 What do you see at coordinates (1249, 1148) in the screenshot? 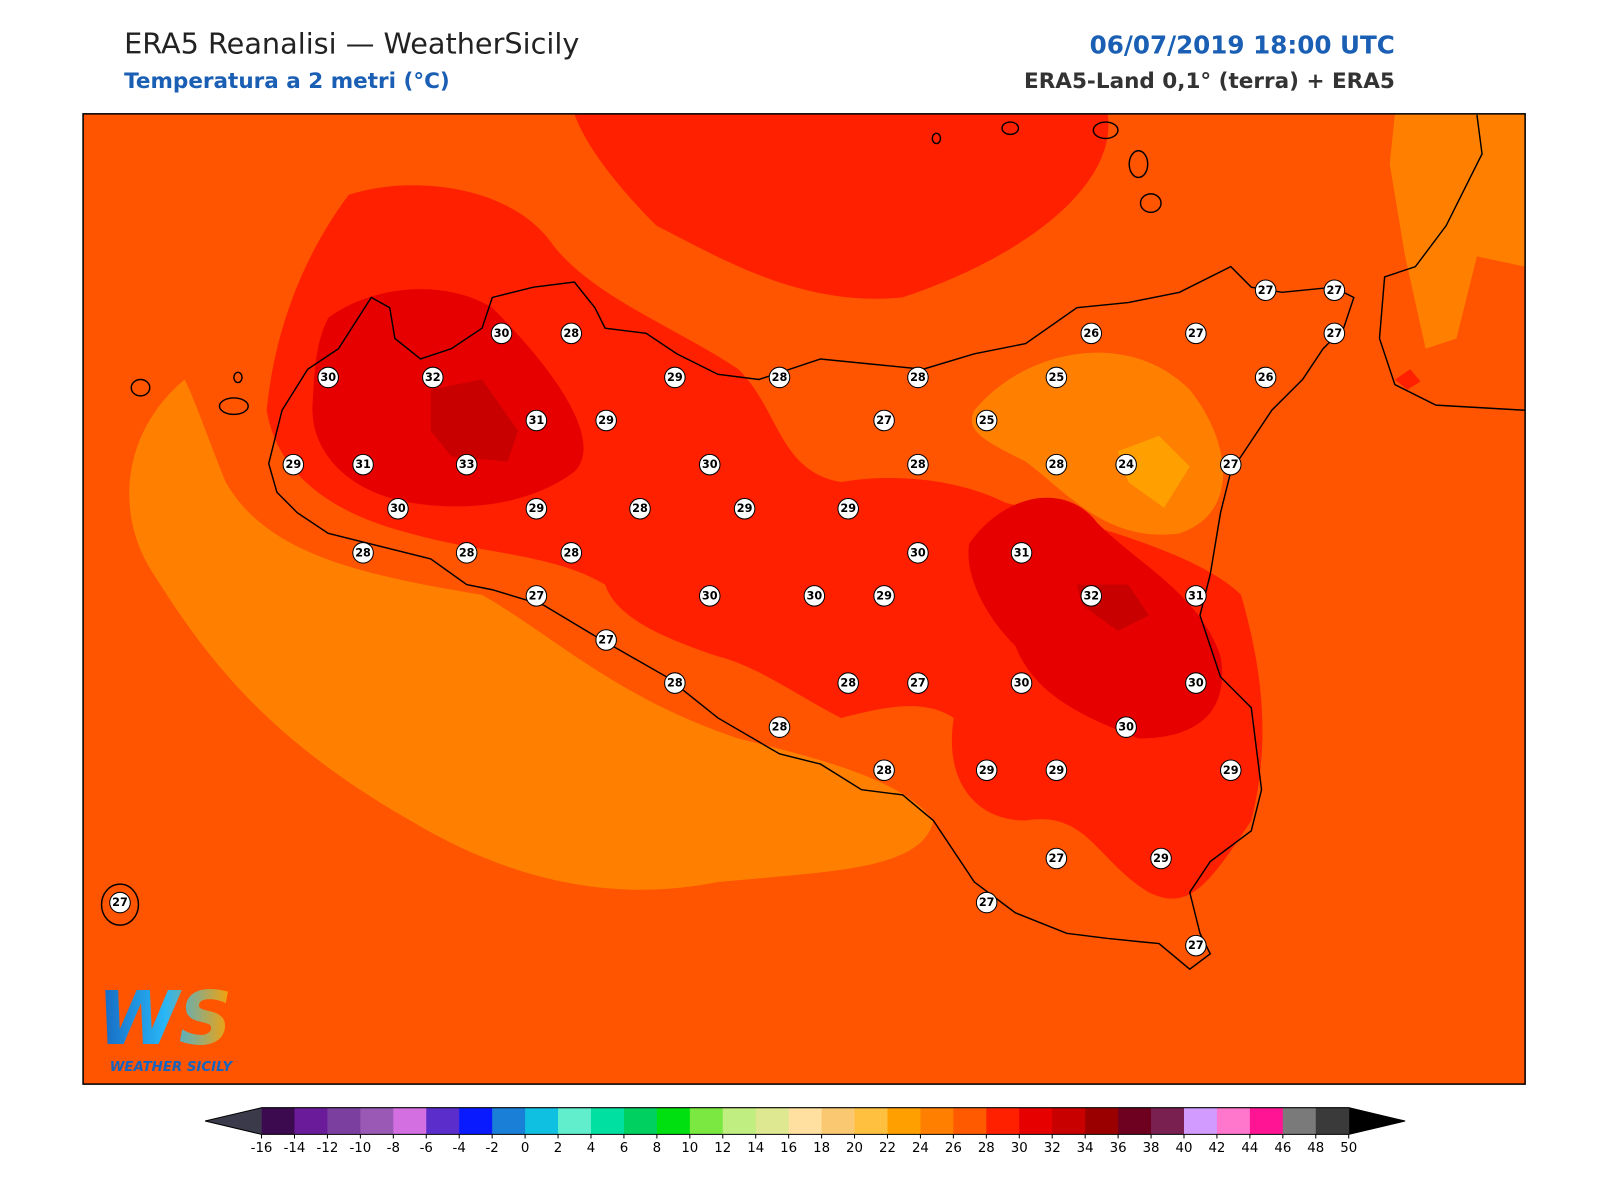
I see `colorbar-tick-label: 44` at bounding box center [1249, 1148].